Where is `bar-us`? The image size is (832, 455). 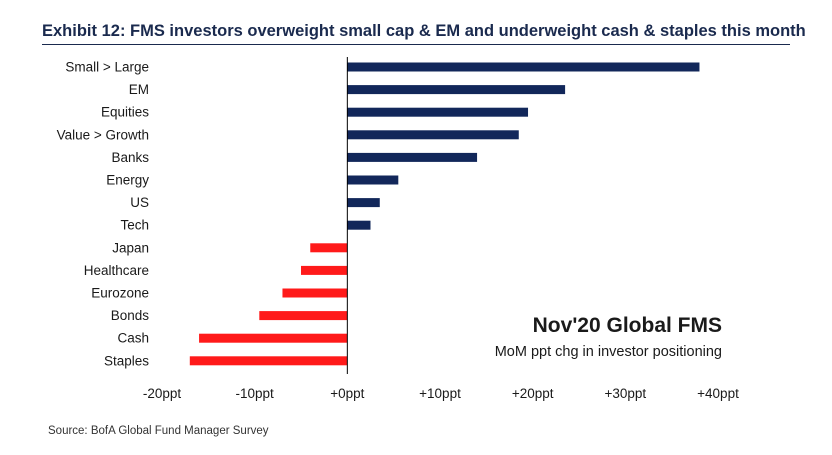
bar-us is located at coordinates (363, 203).